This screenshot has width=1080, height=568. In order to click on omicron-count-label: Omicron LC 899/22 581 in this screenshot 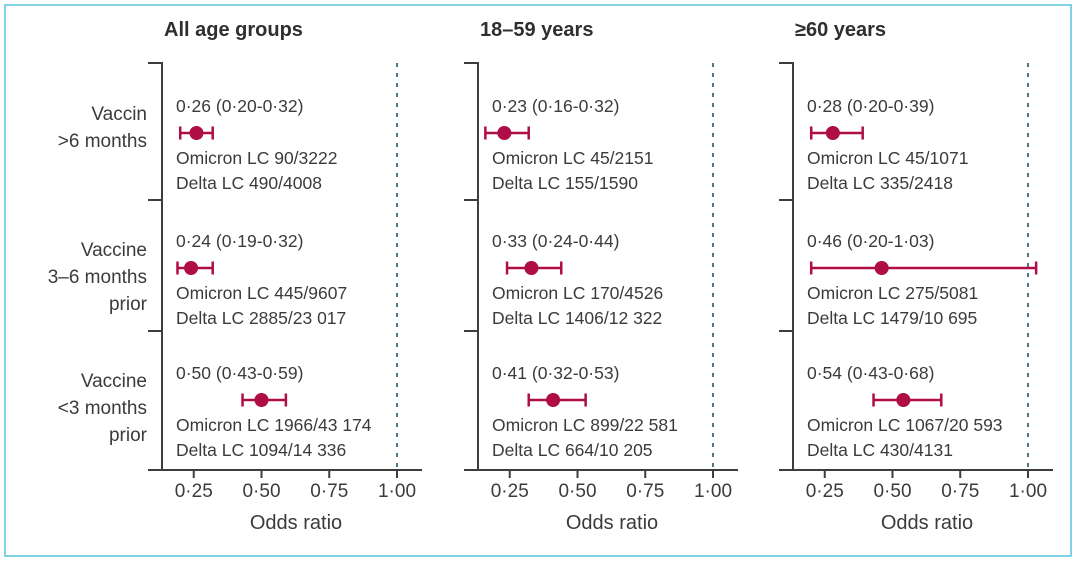, I will do `click(585, 425)`.